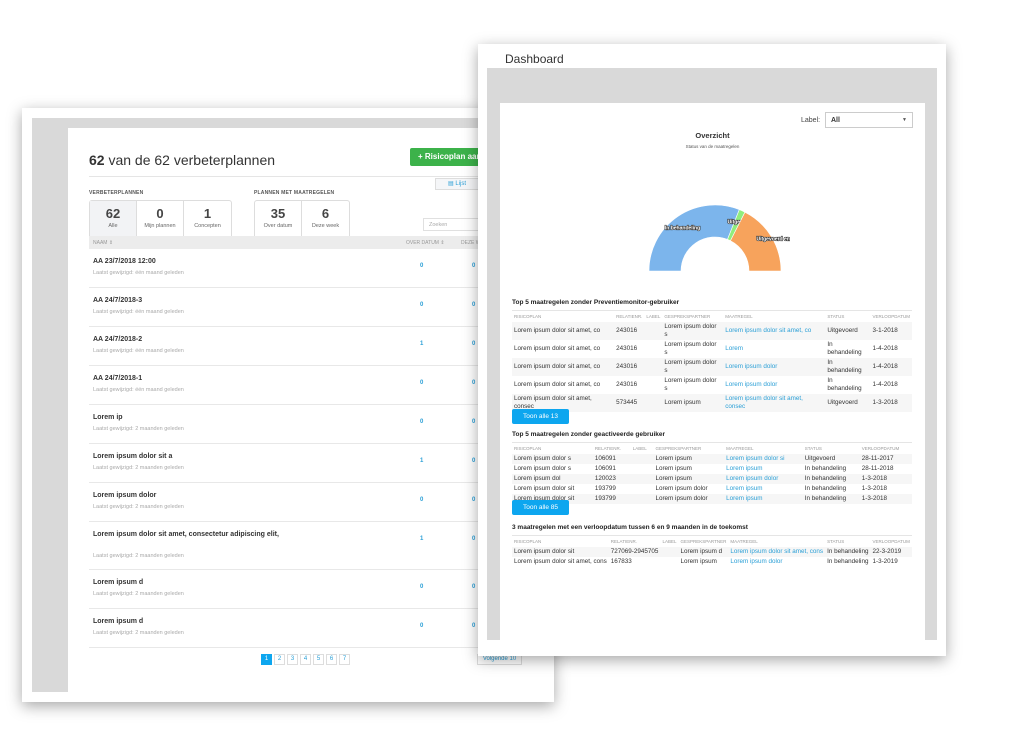 The height and width of the screenshot is (749, 1024). I want to click on plan-name: Lorem ipsum dolor, so click(125, 495).